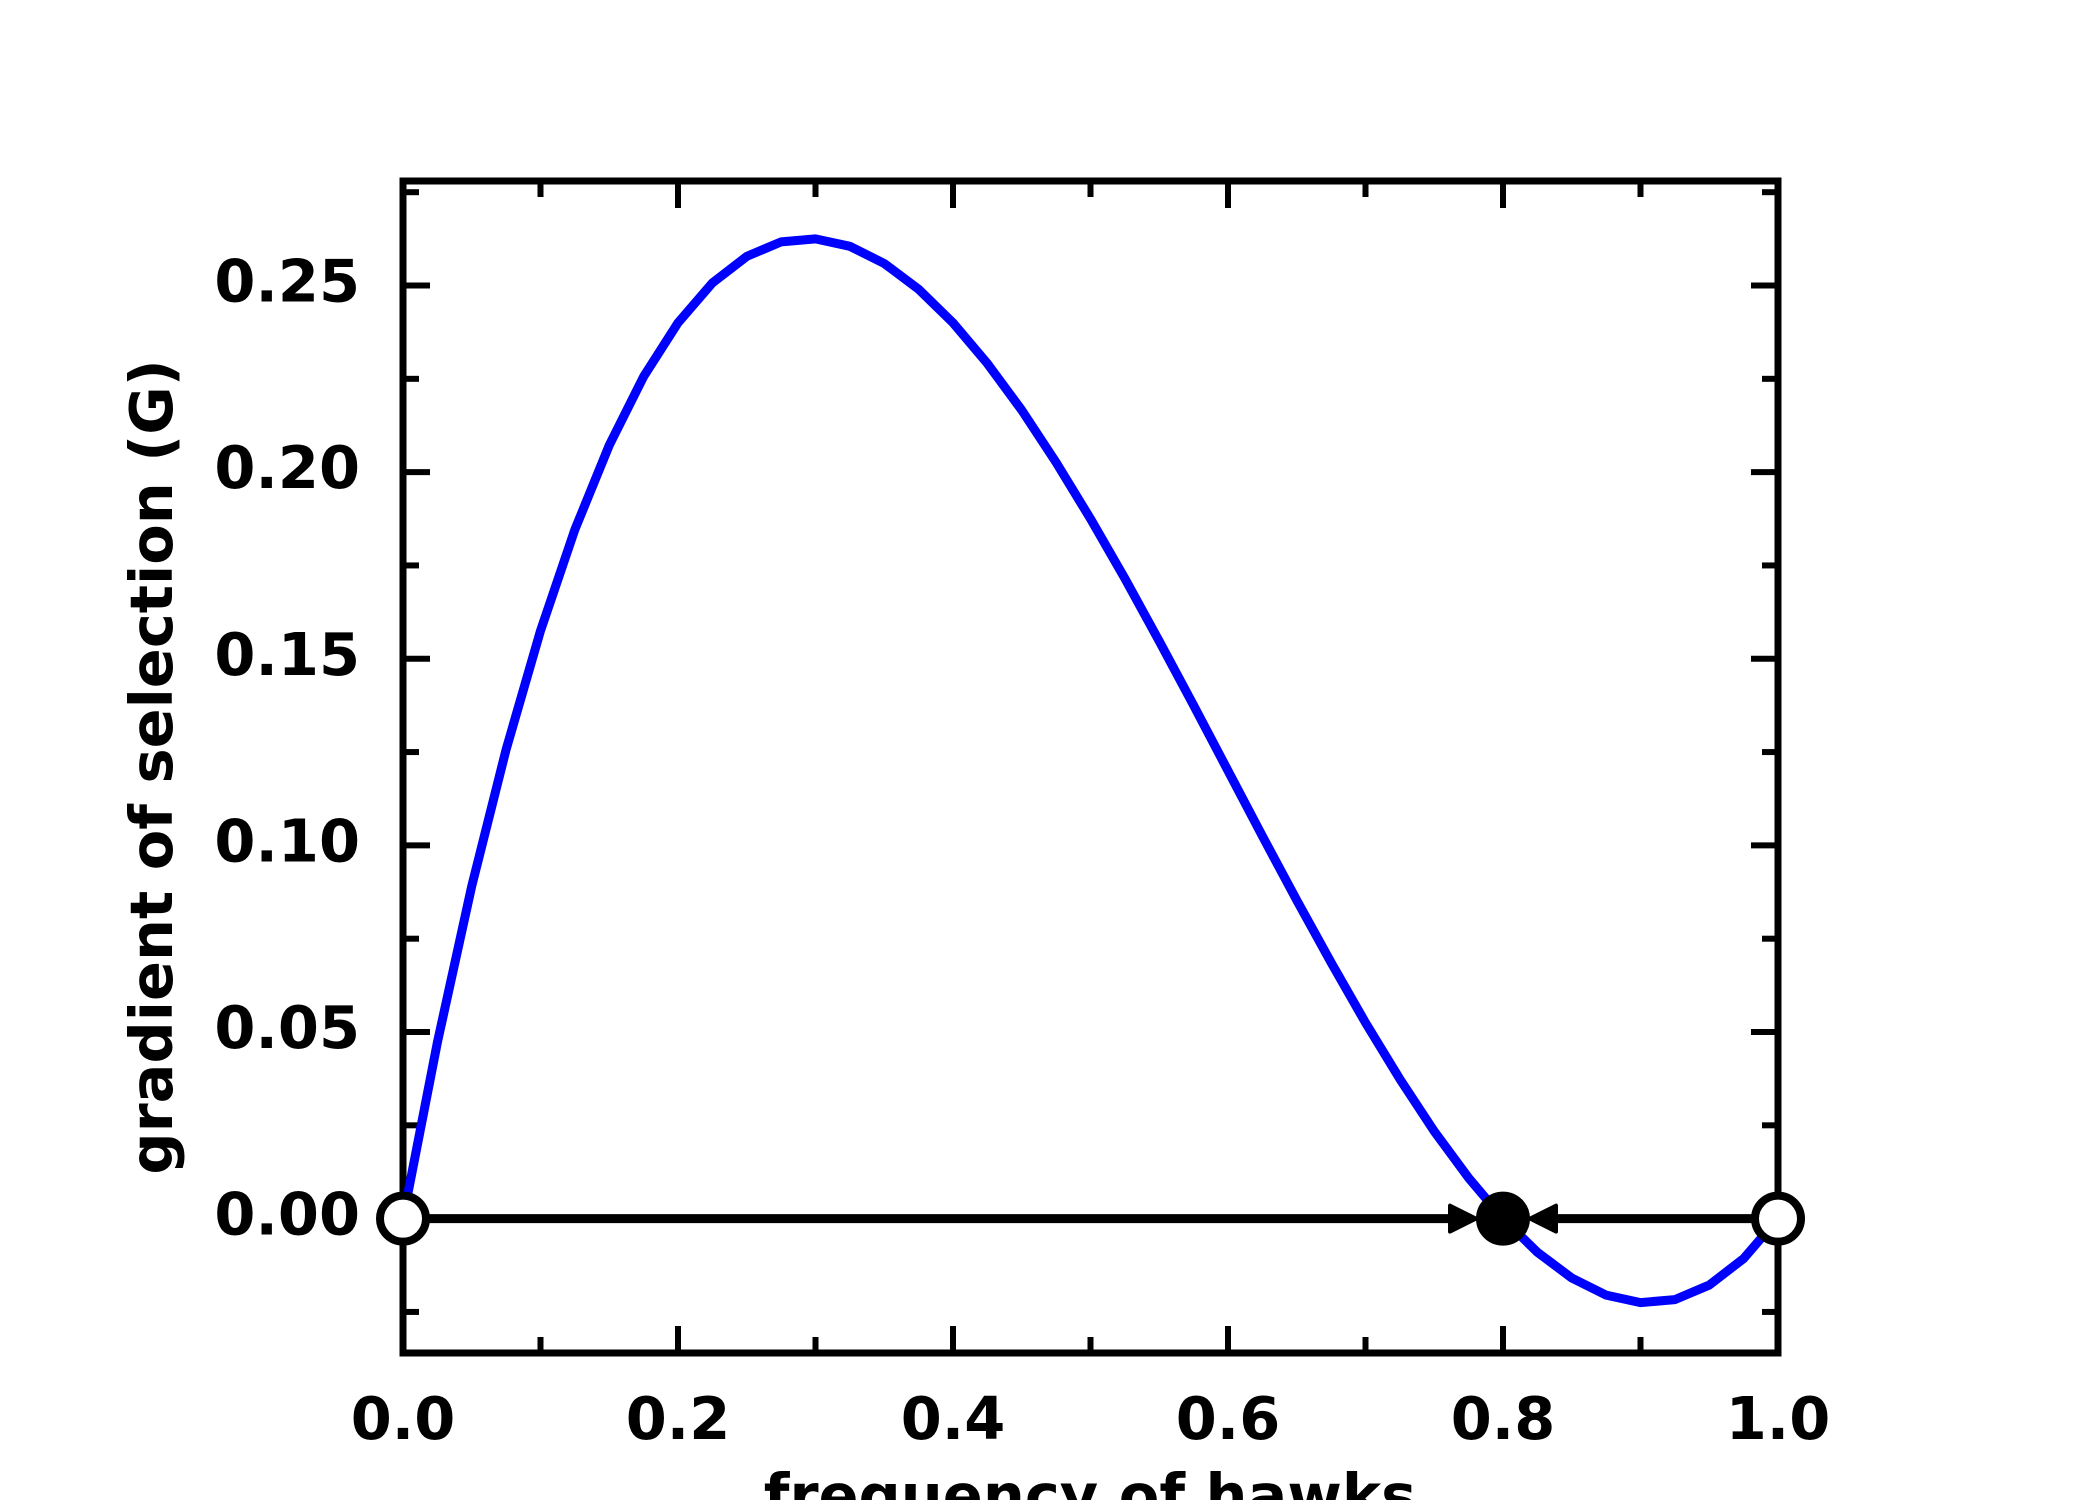 The height and width of the screenshot is (1500, 2100). What do you see at coordinates (287, 1214) in the screenshot?
I see `y-tick-label: 0.00` at bounding box center [287, 1214].